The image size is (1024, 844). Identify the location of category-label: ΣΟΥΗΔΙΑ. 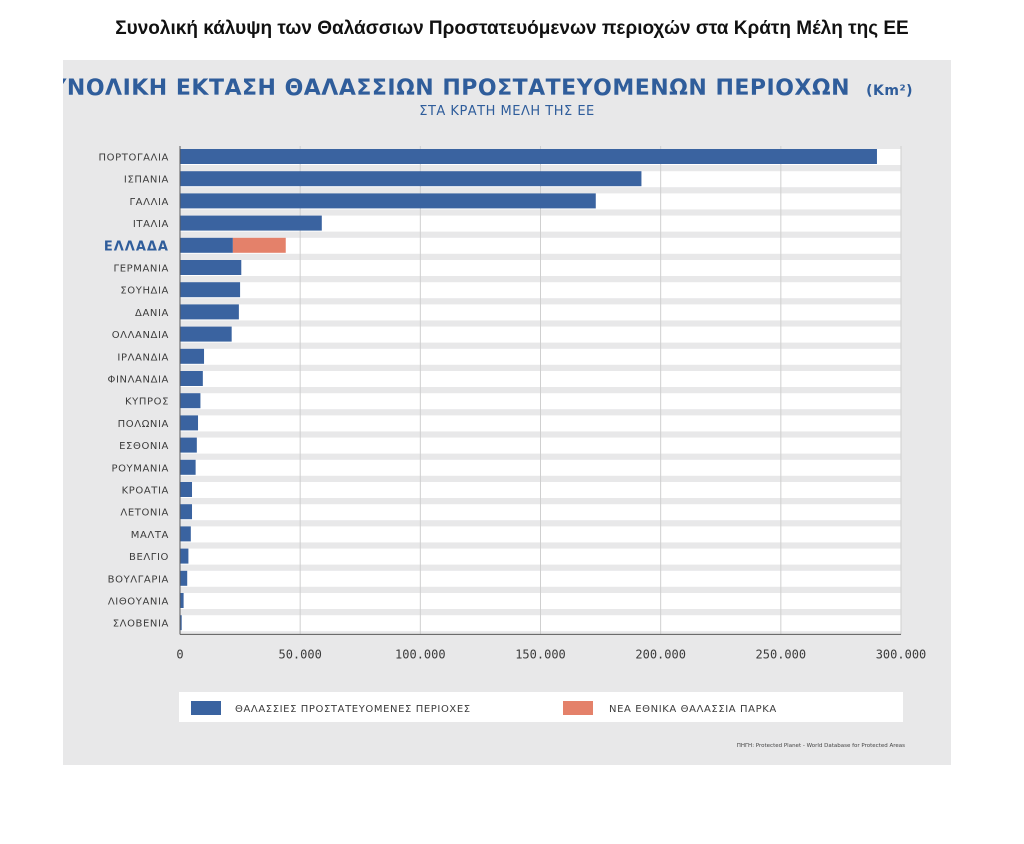
(144, 291).